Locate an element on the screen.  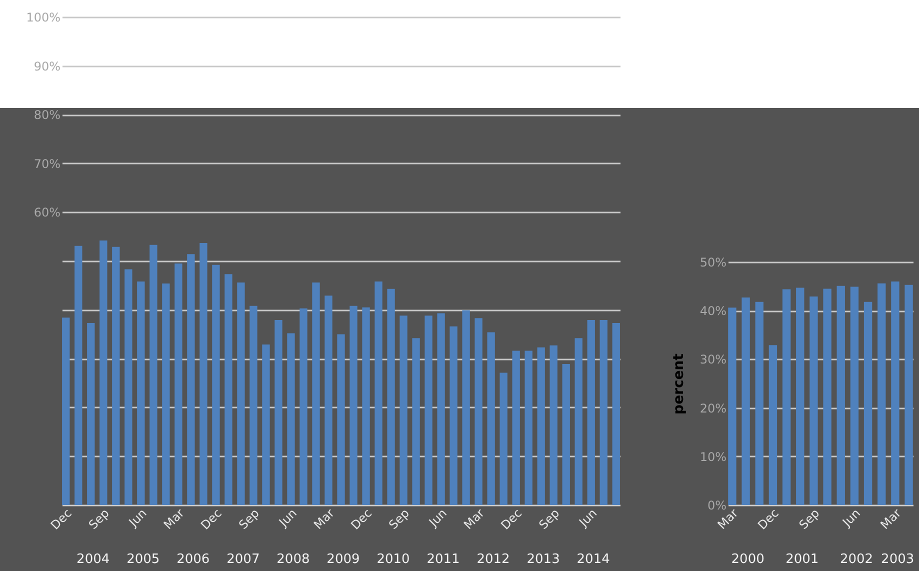
y-tick-label: 70% is located at coordinates (47, 163).